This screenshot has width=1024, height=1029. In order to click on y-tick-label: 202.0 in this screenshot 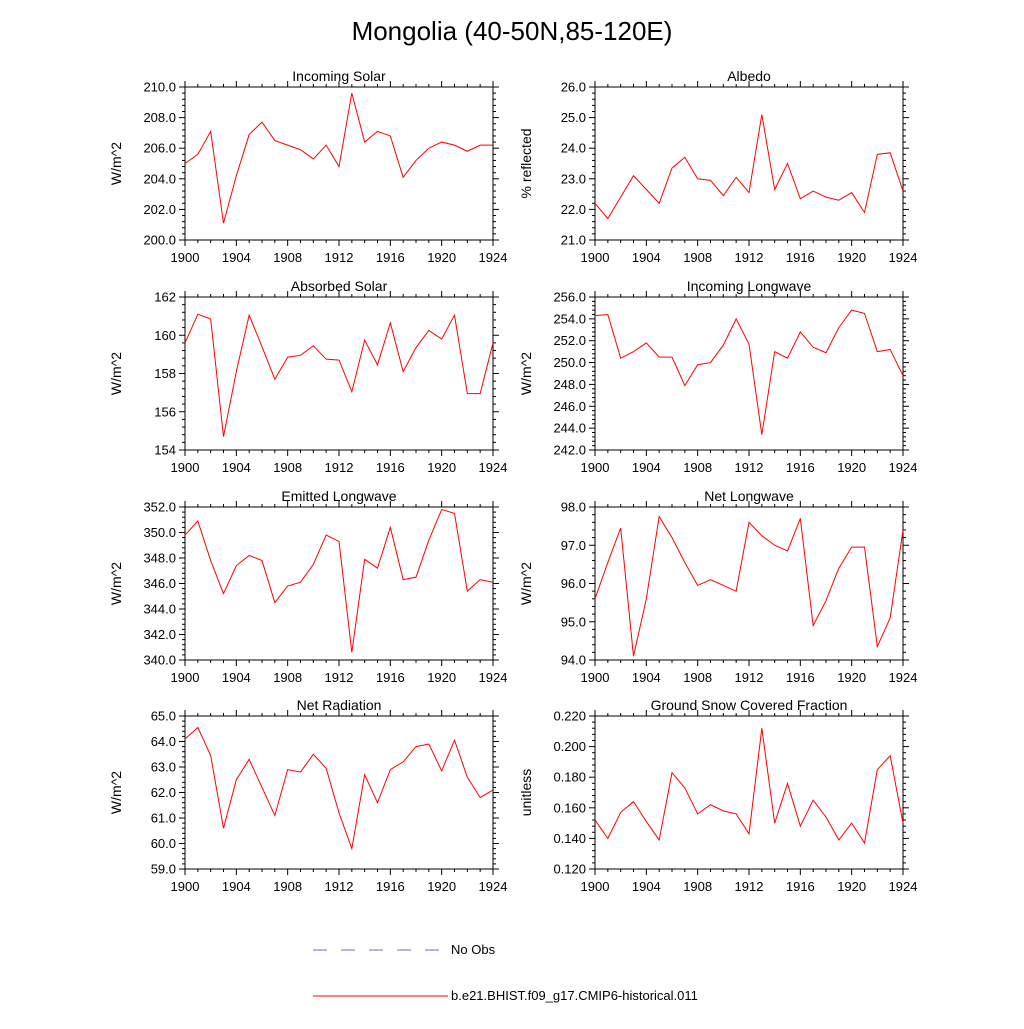, I will do `click(159, 209)`.